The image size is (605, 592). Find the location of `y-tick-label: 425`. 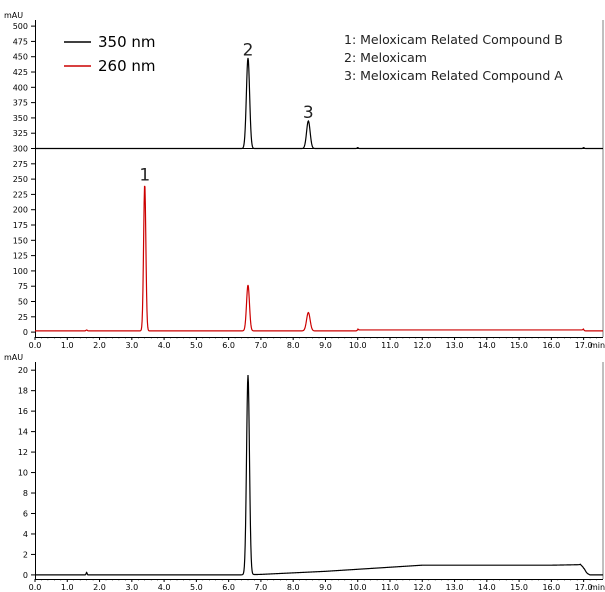

y-tick-label: 425 is located at coordinates (20, 72).